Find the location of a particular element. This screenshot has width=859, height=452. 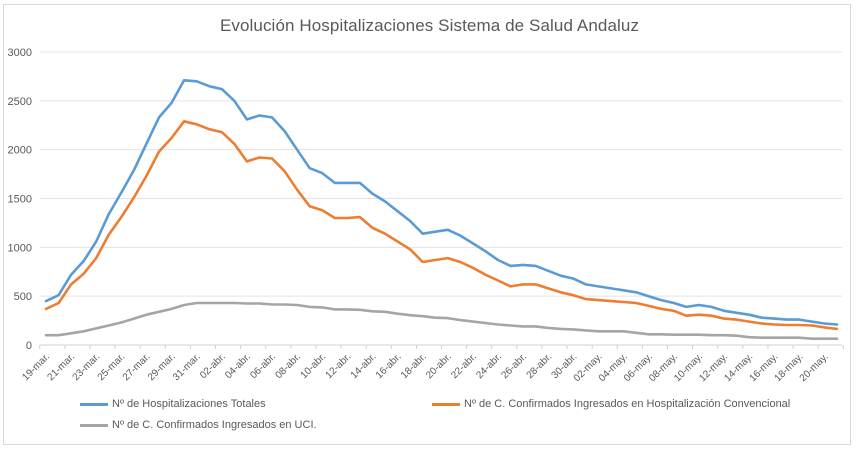

legend-swatch-orange is located at coordinates (446, 404).